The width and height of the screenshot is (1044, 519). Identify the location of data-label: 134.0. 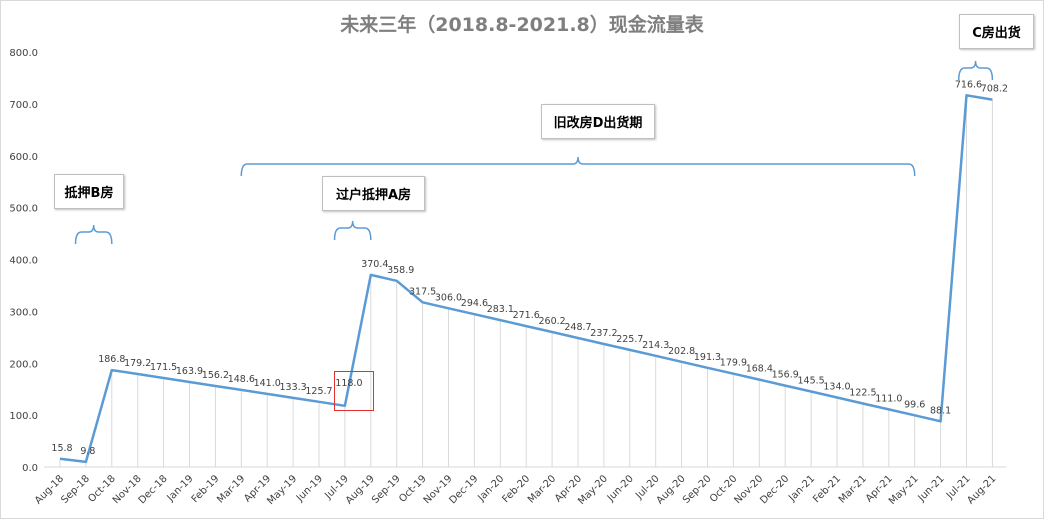
(836, 386).